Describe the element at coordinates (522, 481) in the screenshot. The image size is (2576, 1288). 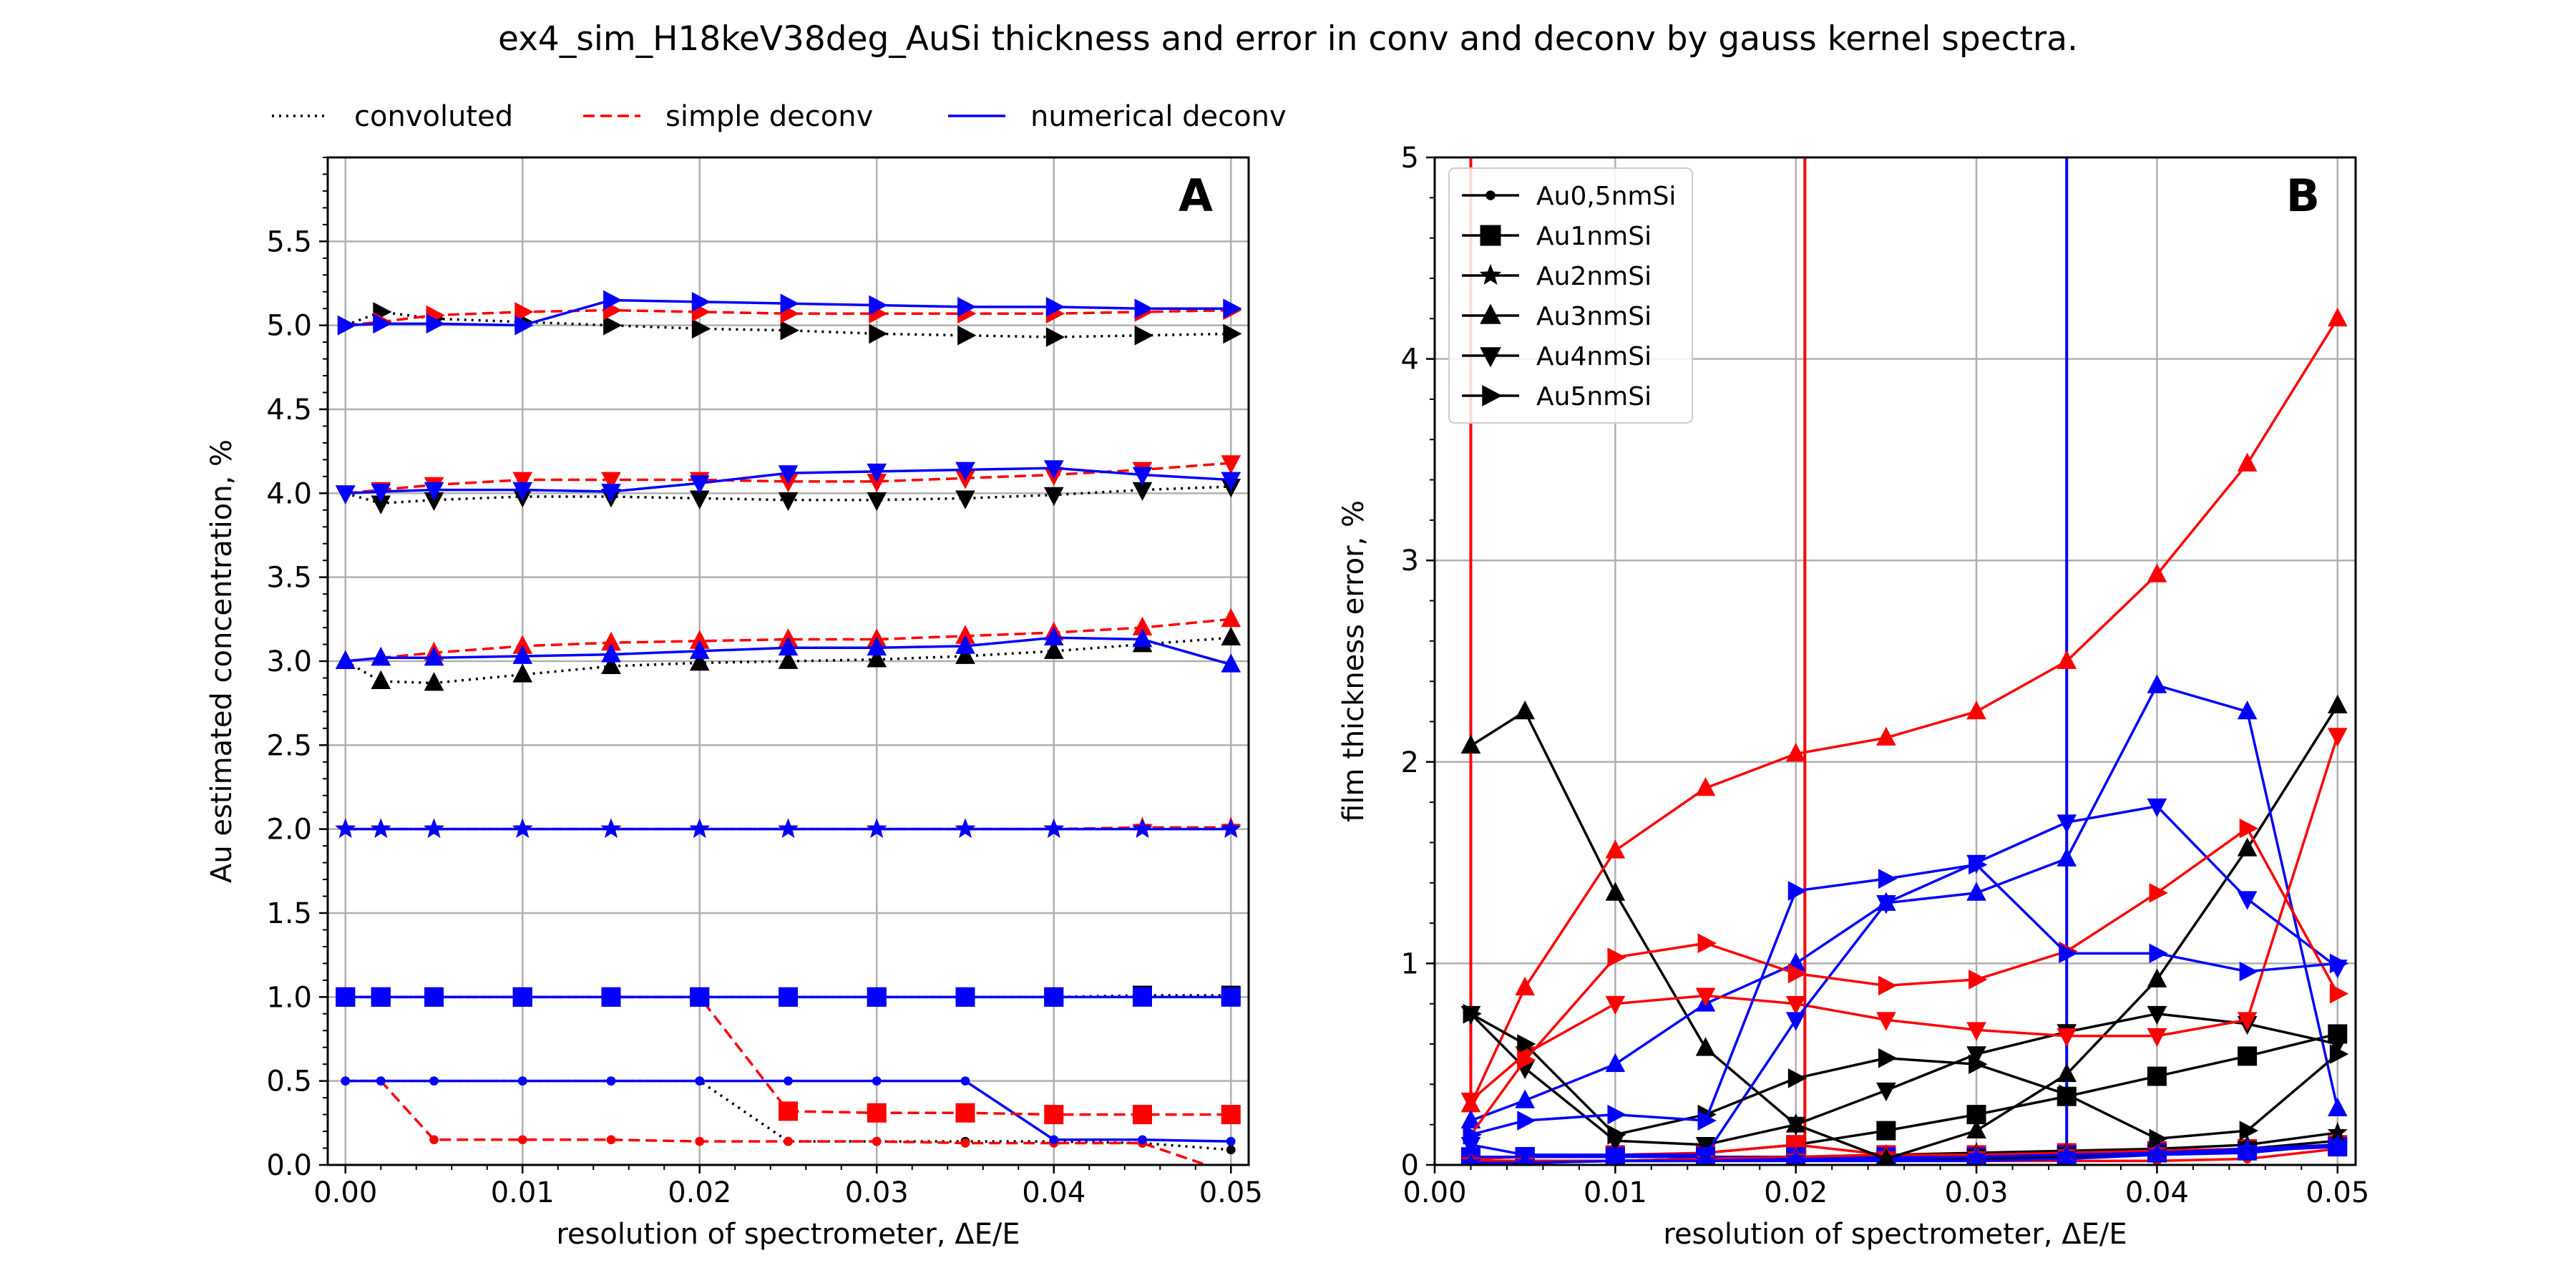
I see `panel-a-point-au4nmsi-simple` at that location.